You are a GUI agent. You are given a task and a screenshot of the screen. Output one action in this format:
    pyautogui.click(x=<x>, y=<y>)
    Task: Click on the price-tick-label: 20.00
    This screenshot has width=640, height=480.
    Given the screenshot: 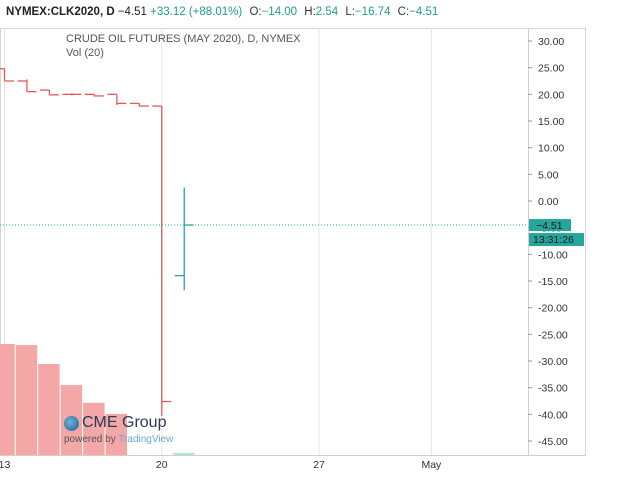 What is the action you would take?
    pyautogui.click(x=551, y=95)
    